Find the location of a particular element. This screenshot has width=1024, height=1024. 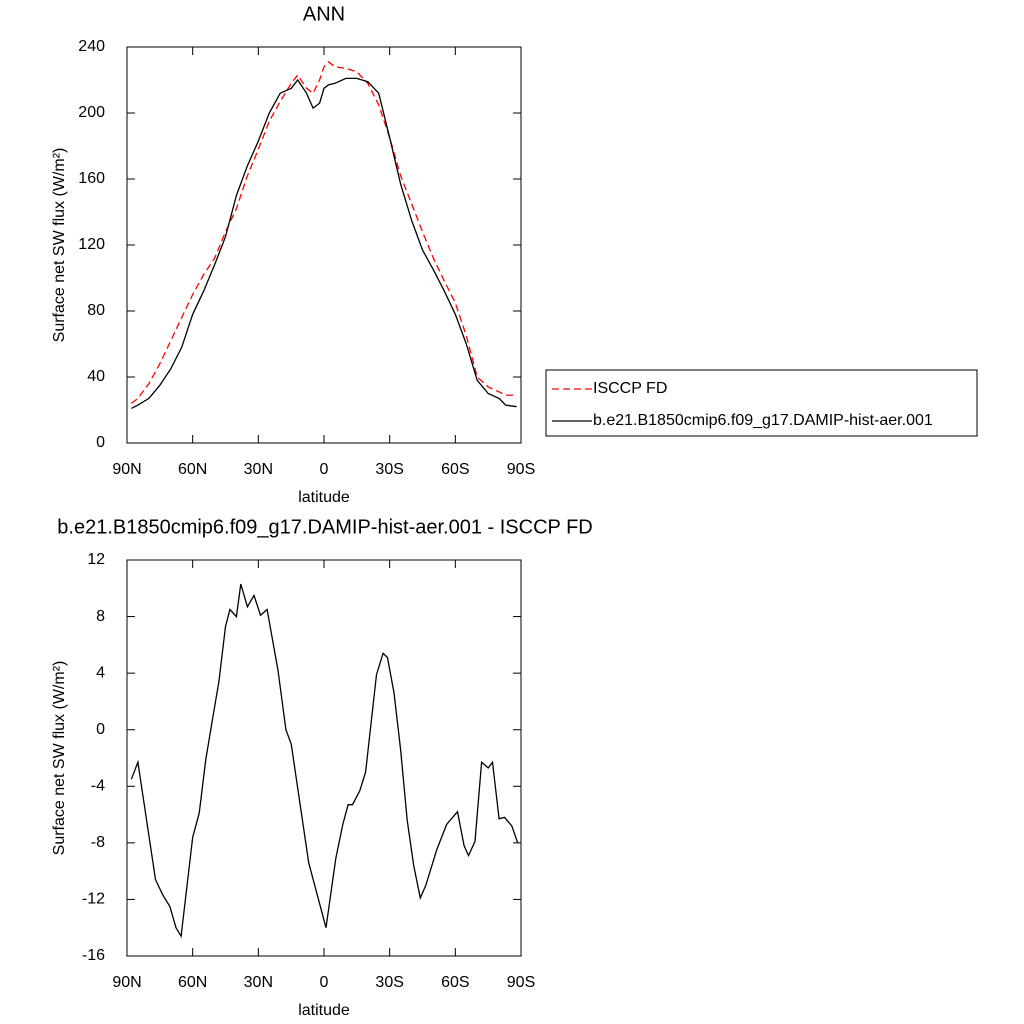

legend-box is located at coordinates (761, 403).